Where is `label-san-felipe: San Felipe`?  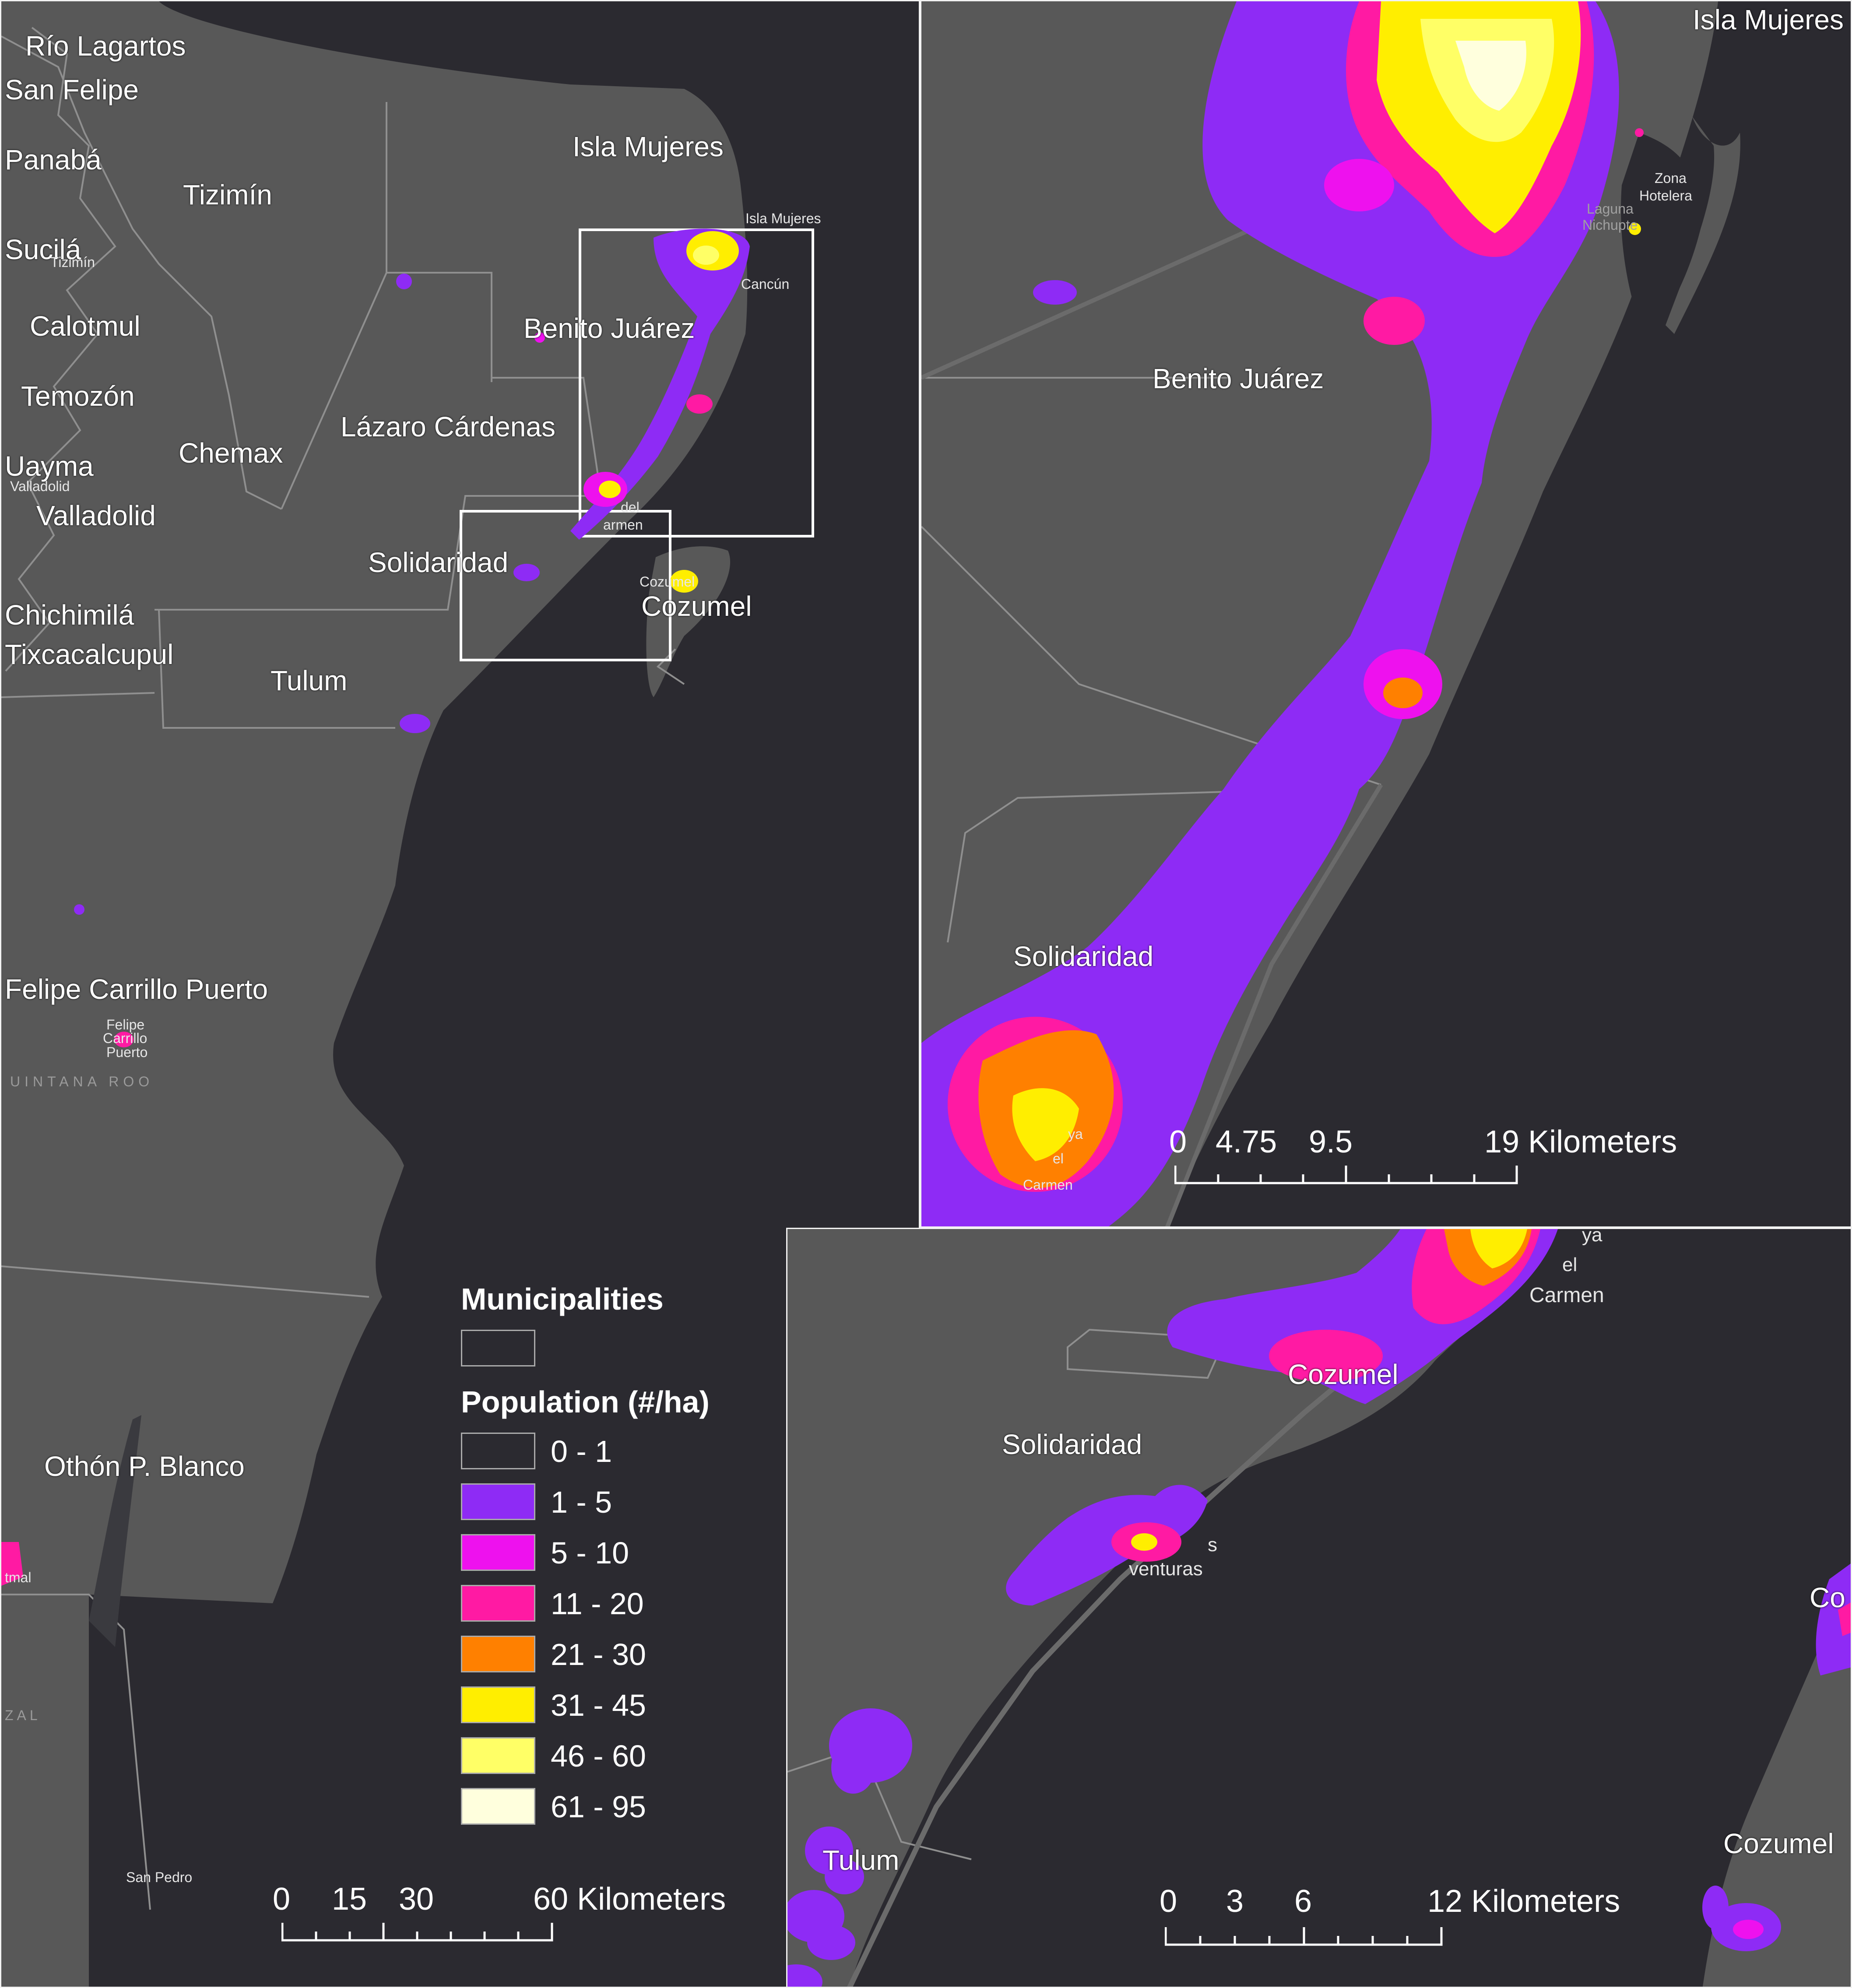
label-san-felipe: San Felipe is located at coordinates (72, 90).